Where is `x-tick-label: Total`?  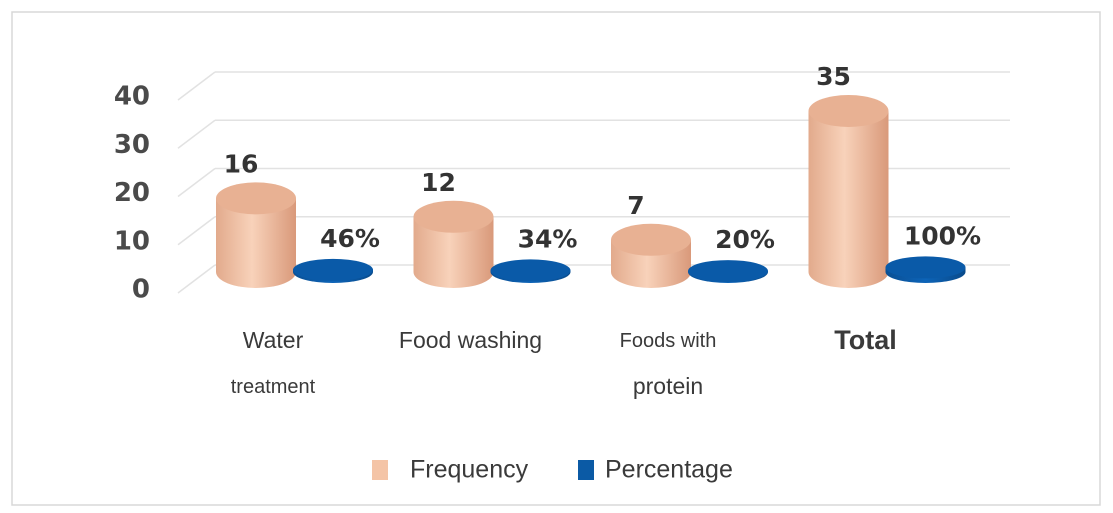
x-tick-label: Total is located at coordinates (865, 340).